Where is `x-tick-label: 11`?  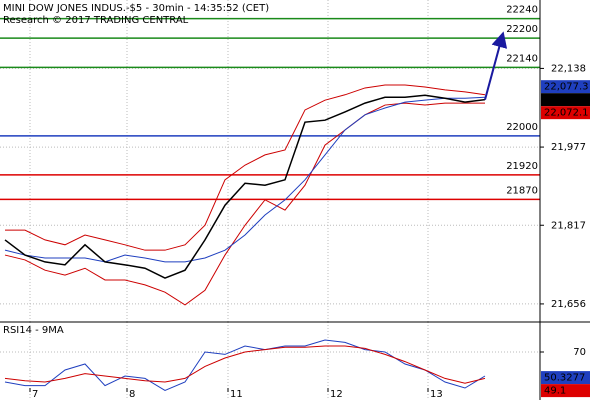 x-tick-label: 11 is located at coordinates (236, 394).